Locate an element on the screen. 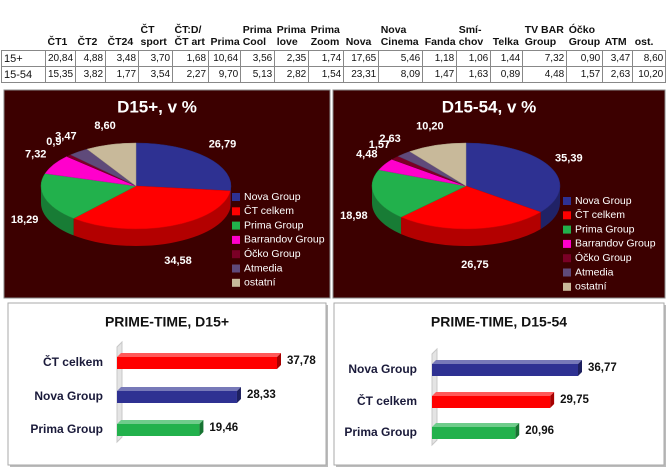 The image size is (668, 471). chart-title: PRIME-TIME, D15+ is located at coordinates (167, 322).